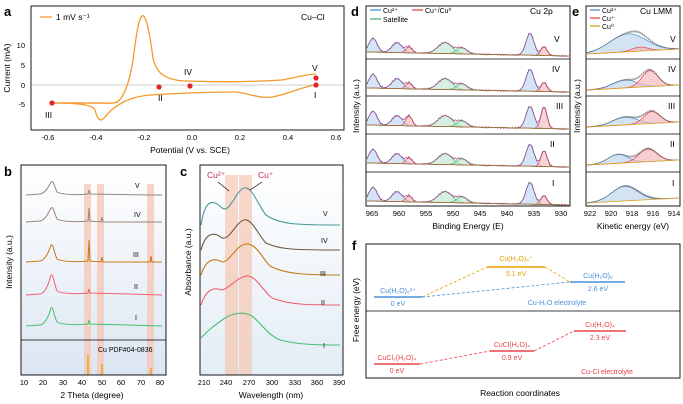 Image resolution: width=683 pixels, height=404 pixels. I want to click on marker-III, so click(52, 103).